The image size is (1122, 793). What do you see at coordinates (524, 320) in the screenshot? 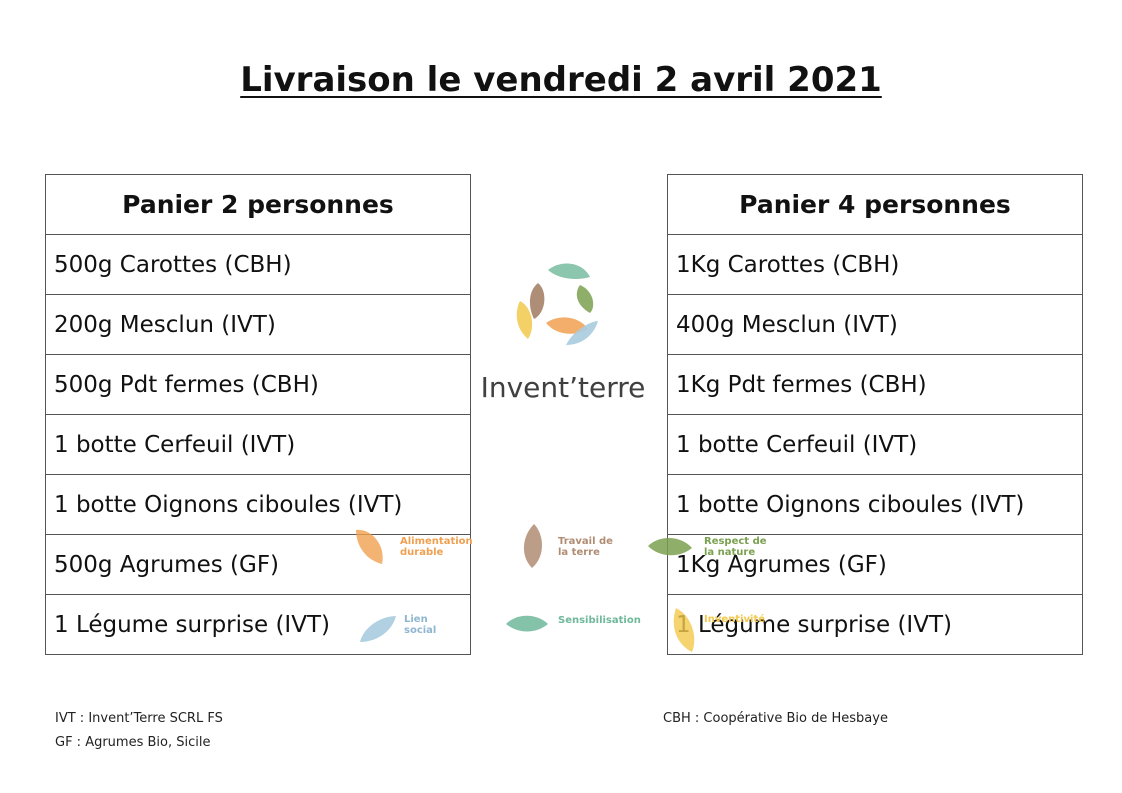
I see `logo-leaf-yellow` at bounding box center [524, 320].